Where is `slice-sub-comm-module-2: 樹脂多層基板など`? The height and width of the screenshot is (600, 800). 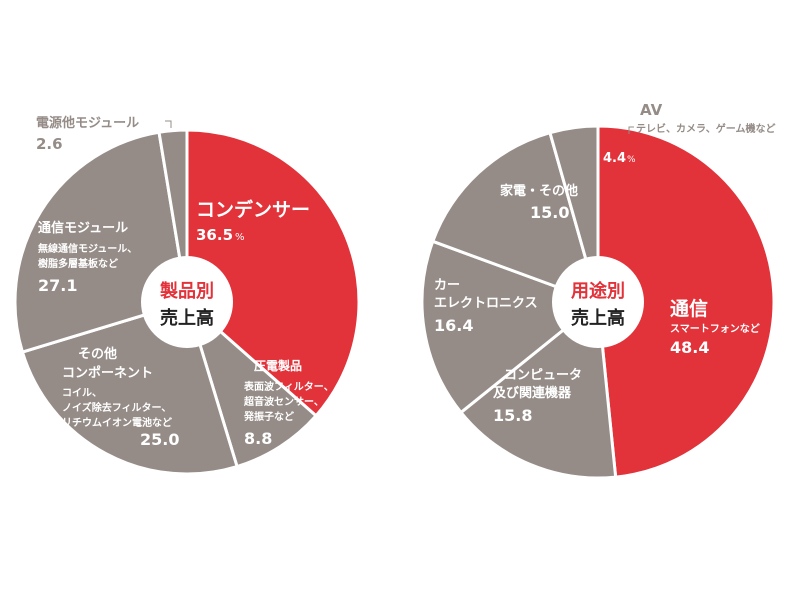
slice-sub-comm-module-2: 樹脂多層基板など is located at coordinates (78, 263).